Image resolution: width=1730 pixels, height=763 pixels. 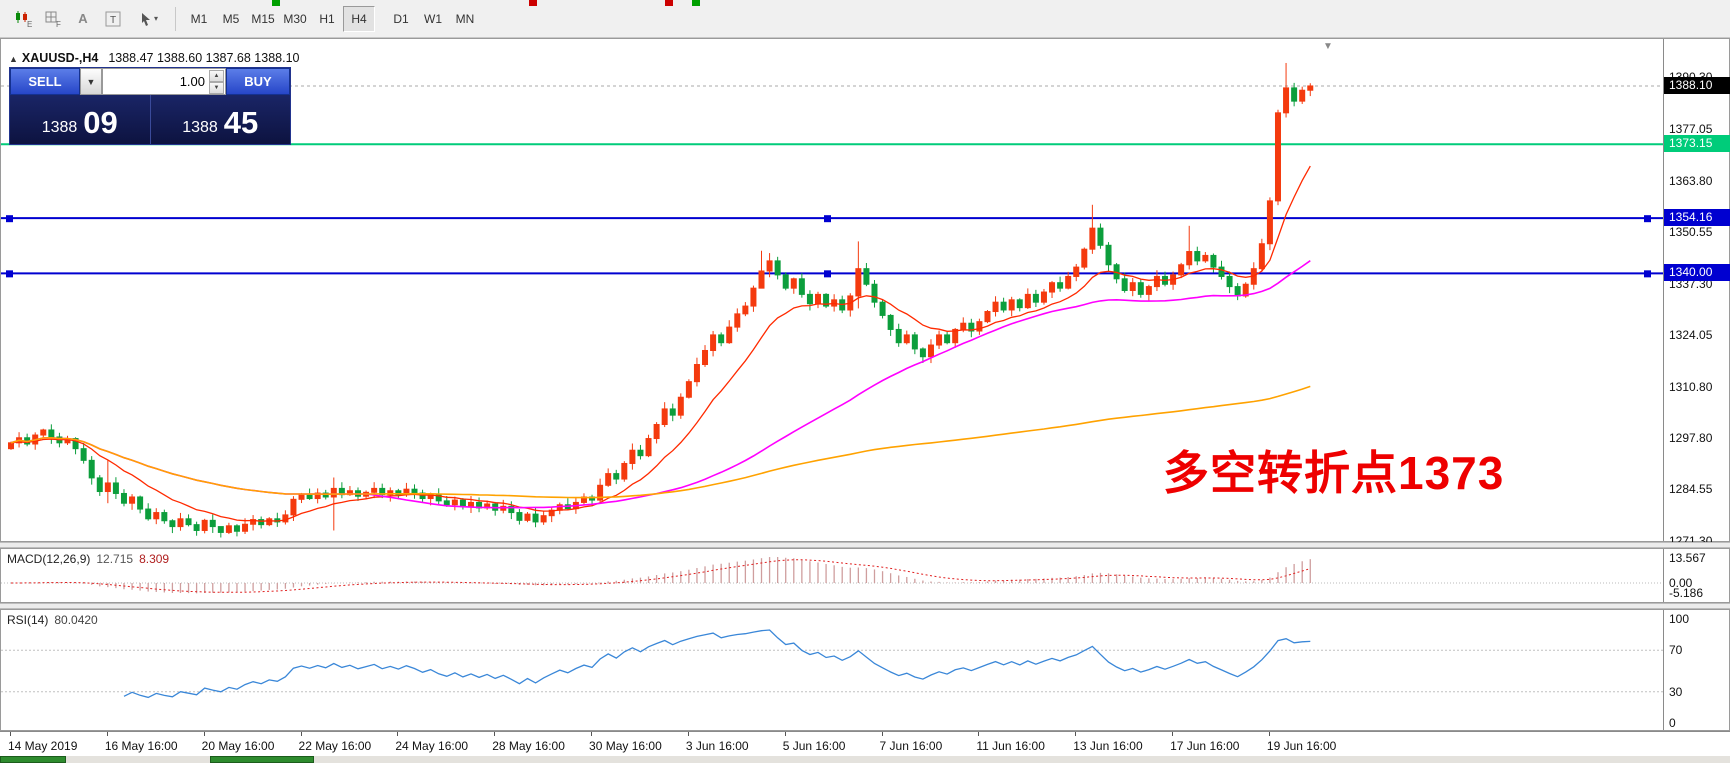 I want to click on chart-type-icon: E, so click(x=23, y=19).